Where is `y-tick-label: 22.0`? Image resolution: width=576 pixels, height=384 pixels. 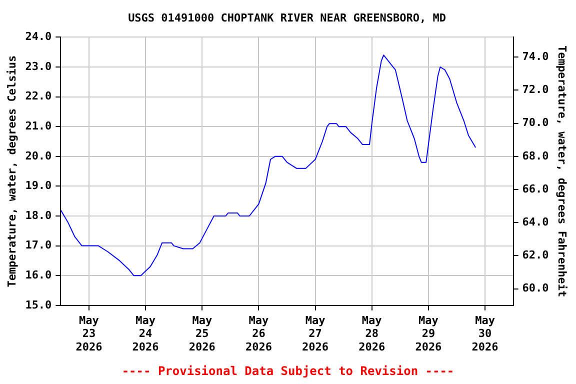
y-tick-label: 22.0 is located at coordinates (38, 96).